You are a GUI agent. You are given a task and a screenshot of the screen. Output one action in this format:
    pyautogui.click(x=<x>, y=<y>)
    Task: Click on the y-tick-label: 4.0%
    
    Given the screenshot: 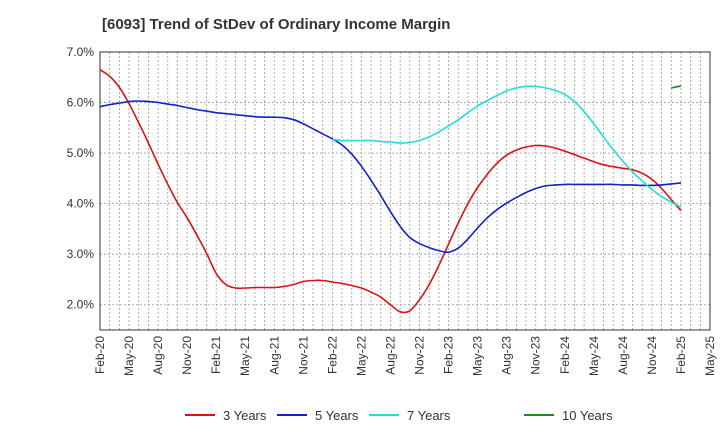 What is the action you would take?
    pyautogui.click(x=81, y=204)
    